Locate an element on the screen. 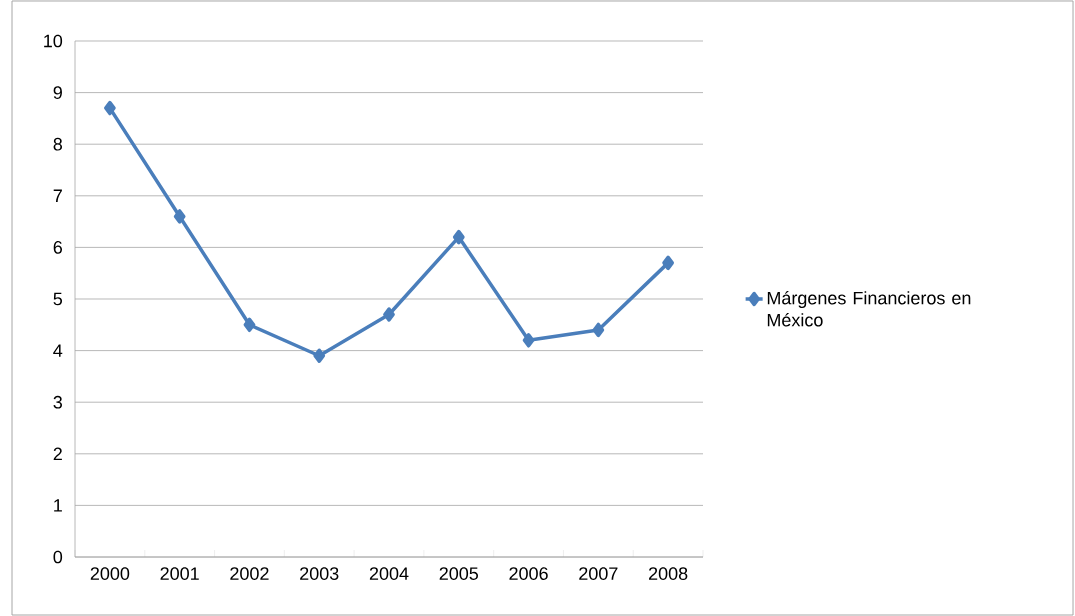  y-tick-label: 10 is located at coordinates (53, 41).